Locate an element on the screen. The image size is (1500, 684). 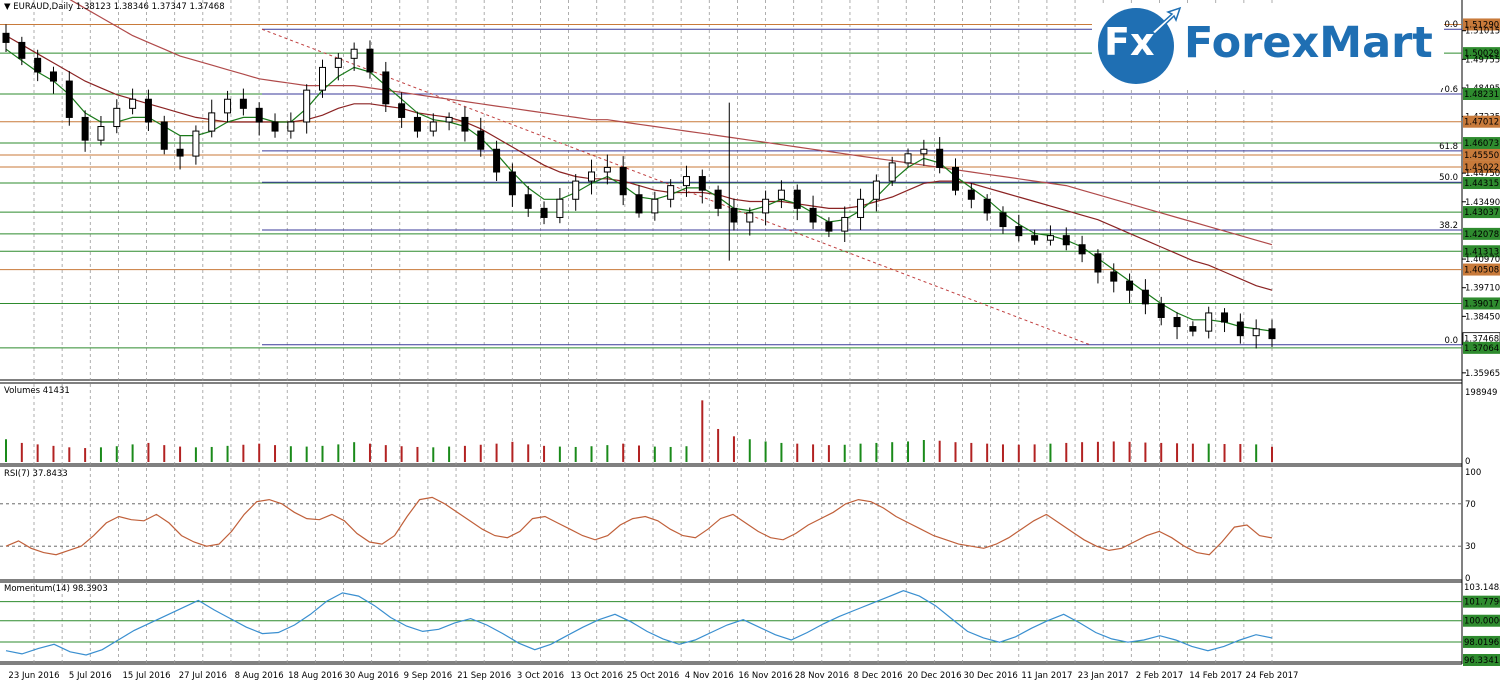
momentum-layer: 103.1485 101.7796 100.0000 98.0196 96.3341 is located at coordinates (750, 624).